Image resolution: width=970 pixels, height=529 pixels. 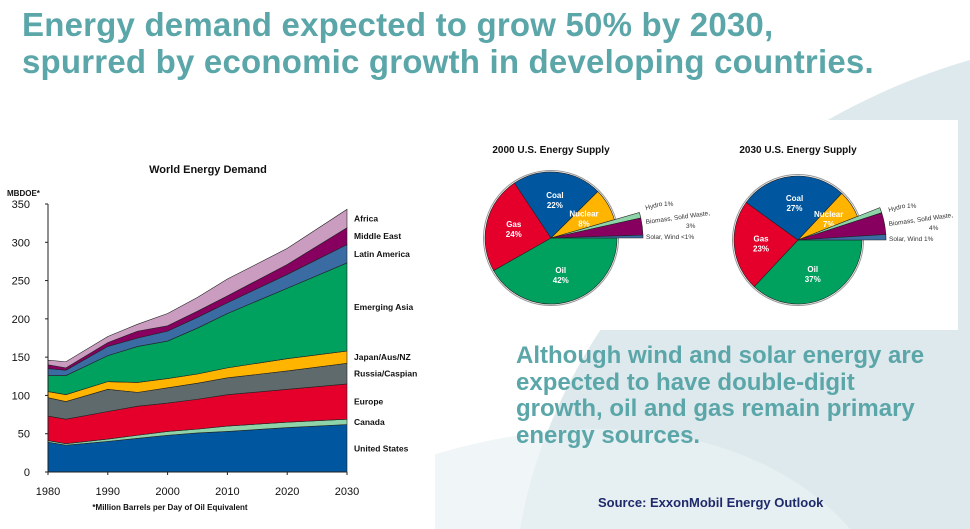 What do you see at coordinates (197, 288) in the screenshot?
I see `area-africa` at bounding box center [197, 288].